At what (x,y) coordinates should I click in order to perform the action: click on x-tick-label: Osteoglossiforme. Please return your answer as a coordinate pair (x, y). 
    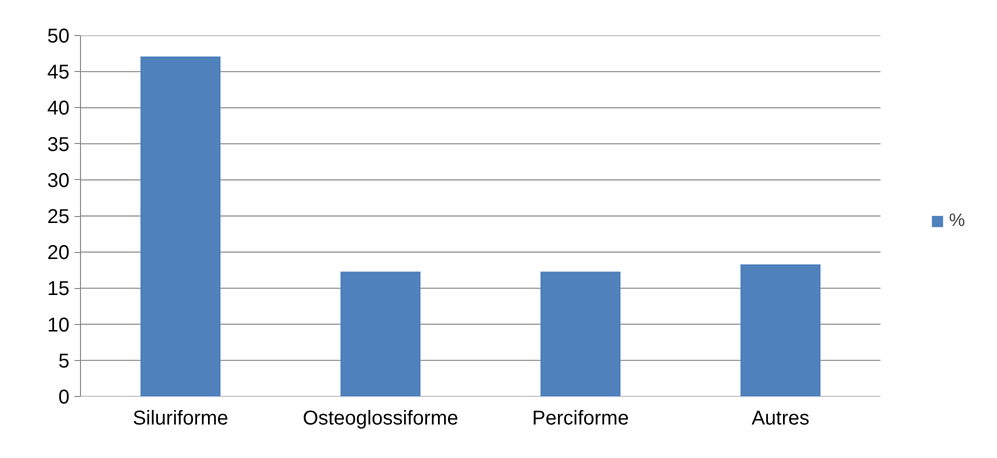
    Looking at the image, I should click on (380, 419).